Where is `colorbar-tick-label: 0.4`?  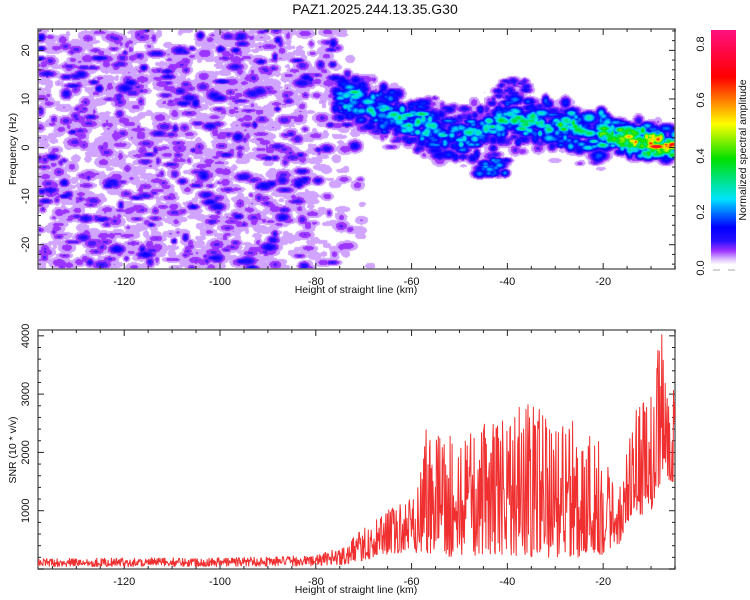 colorbar-tick-label: 0.4 is located at coordinates (701, 155).